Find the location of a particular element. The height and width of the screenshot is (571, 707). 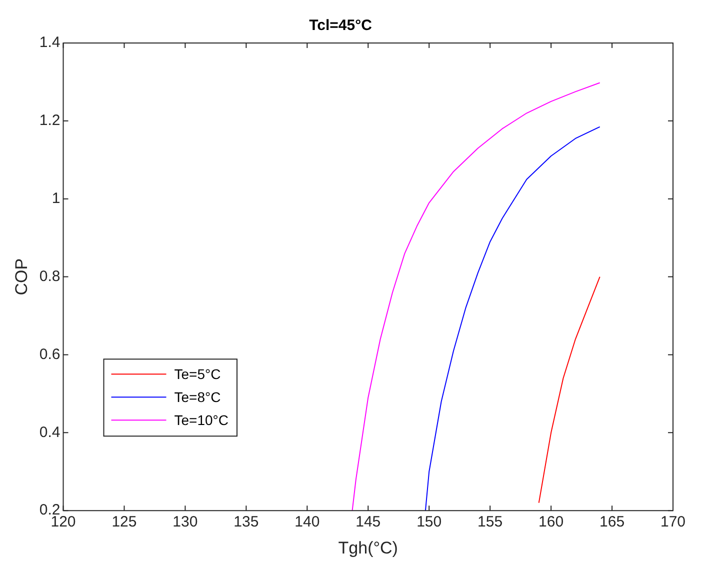

y-axis-title: COP is located at coordinates (21, 277).